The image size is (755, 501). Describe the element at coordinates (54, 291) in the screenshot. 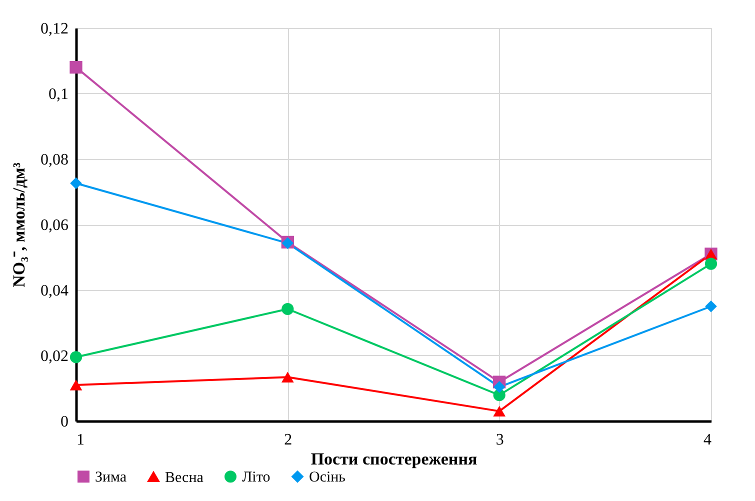

I see `y-tick-label: 0,04` at that location.